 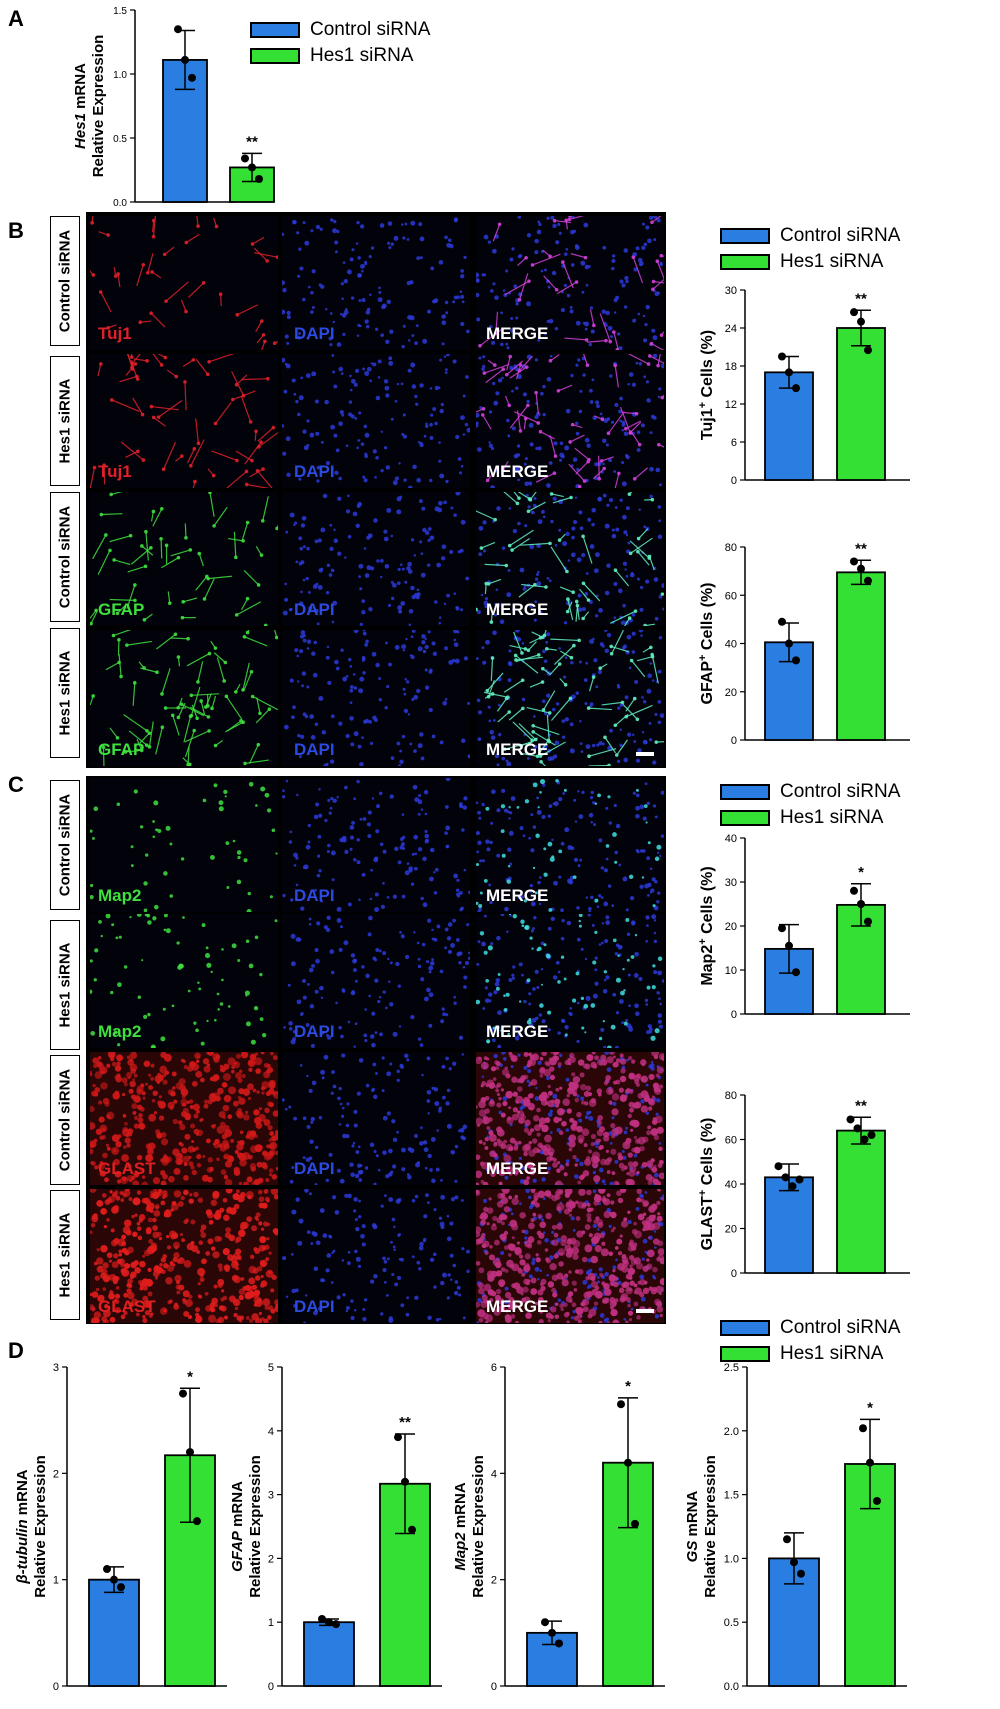 What do you see at coordinates (558, 1527) in the screenshot?
I see `chart-d-map2: 0 2 4 6 * Map2 mRNA Relative Expression` at bounding box center [558, 1527].